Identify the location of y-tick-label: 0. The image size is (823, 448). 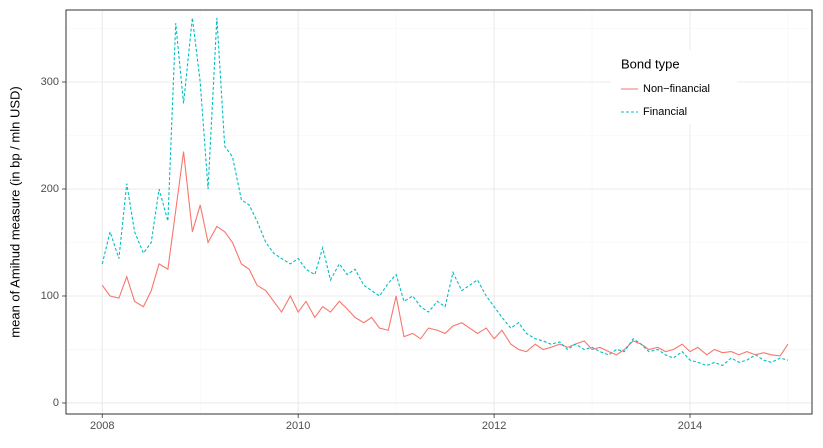
(56, 403).